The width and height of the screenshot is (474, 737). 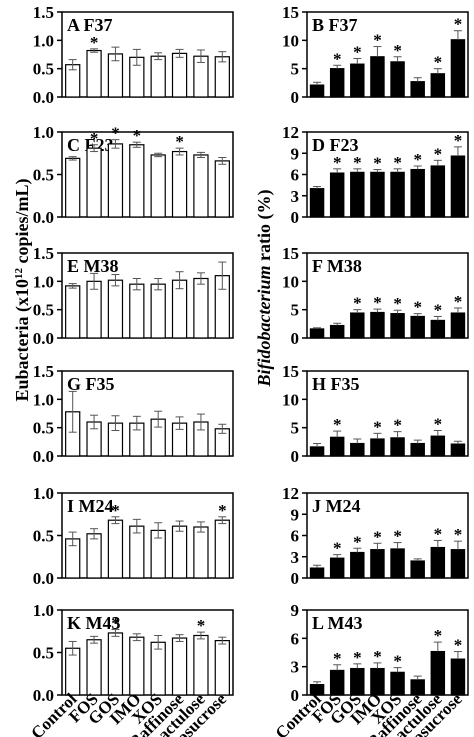 What do you see at coordinates (91, 384) in the screenshot?
I see `panel-label: G F35` at bounding box center [91, 384].